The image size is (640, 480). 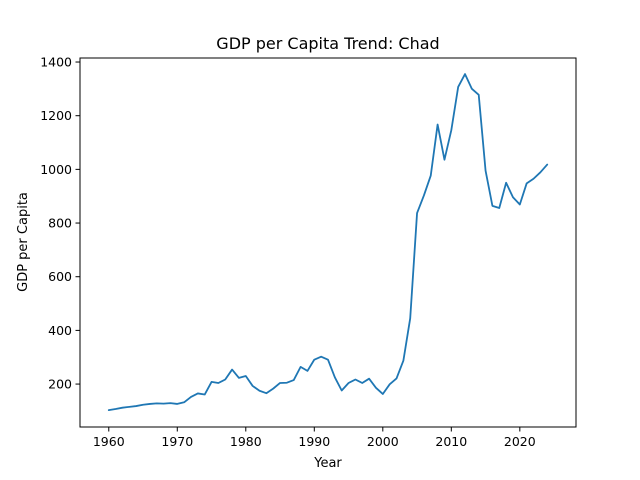 I want to click on y-tick-label: 200, so click(x=60, y=384).